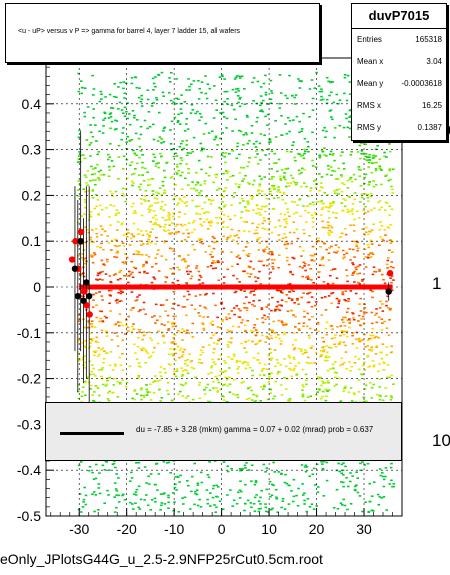  Describe the element at coordinates (370, 61) in the screenshot. I see `stats-label: Mean x` at that location.